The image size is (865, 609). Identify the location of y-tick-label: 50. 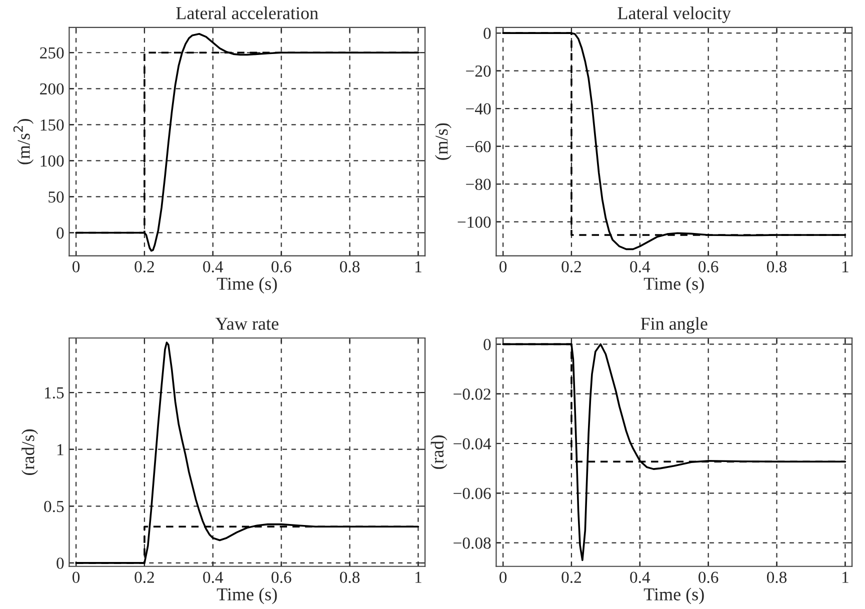
(56, 197).